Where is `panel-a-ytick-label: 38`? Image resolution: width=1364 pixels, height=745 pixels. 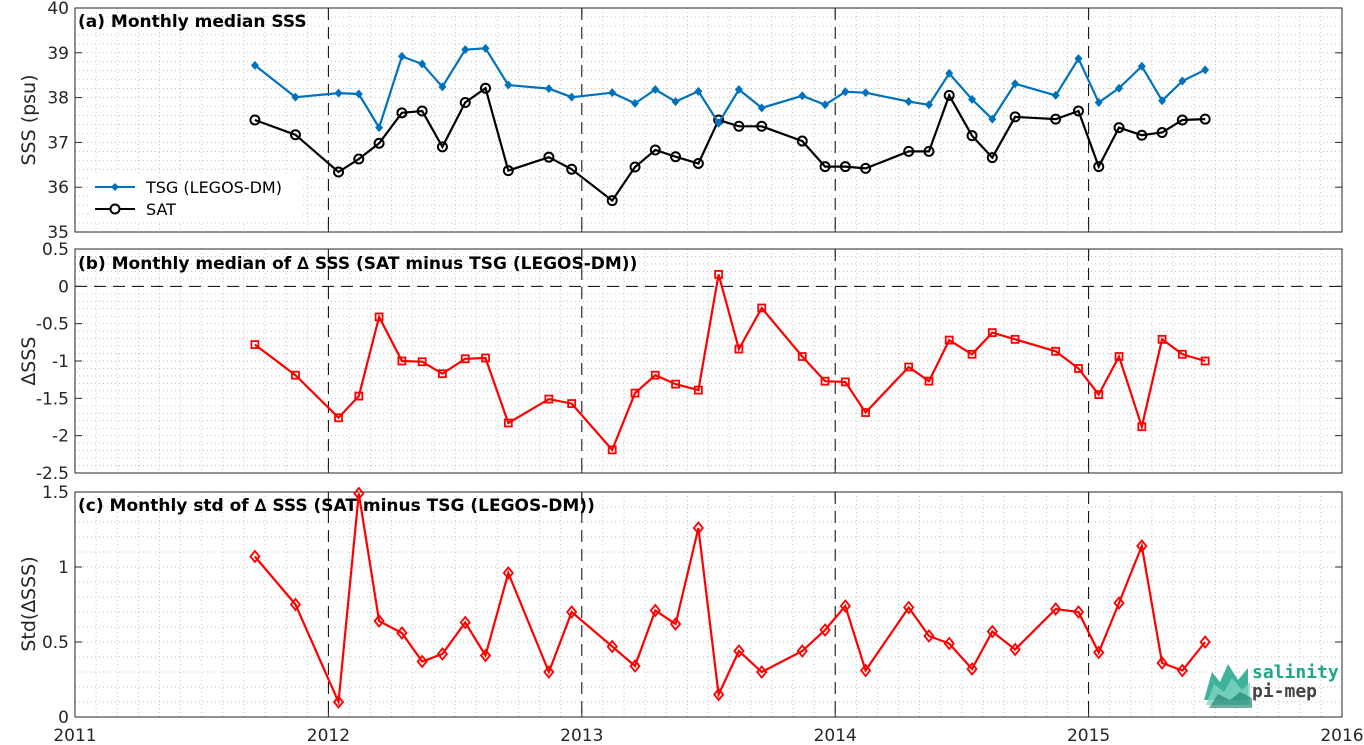
panel-a-ytick-label: 38 is located at coordinates (58, 99).